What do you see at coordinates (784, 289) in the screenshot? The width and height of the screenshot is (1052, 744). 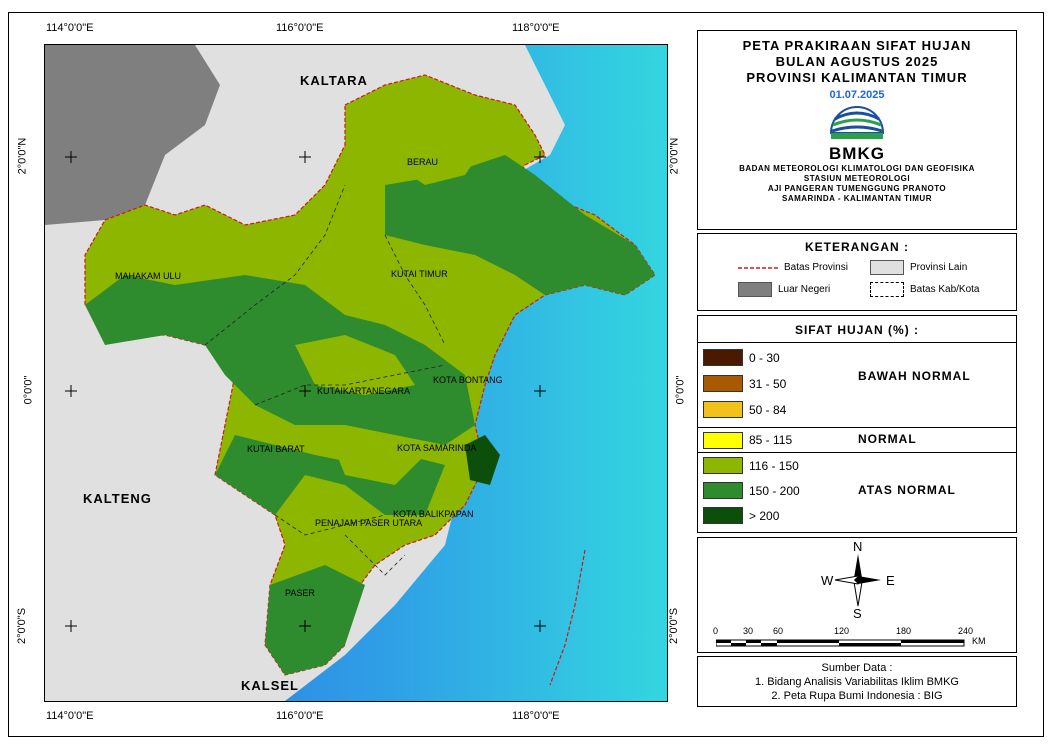 I see `legend-luar-negeri: Luar Negeri` at bounding box center [784, 289].